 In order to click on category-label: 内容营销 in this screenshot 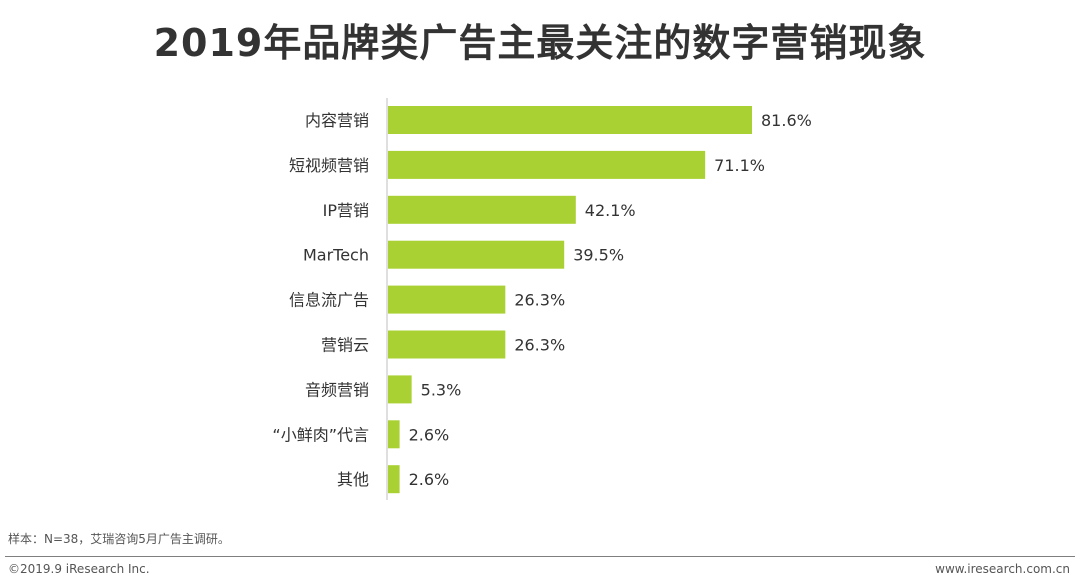, I will do `click(337, 120)`.